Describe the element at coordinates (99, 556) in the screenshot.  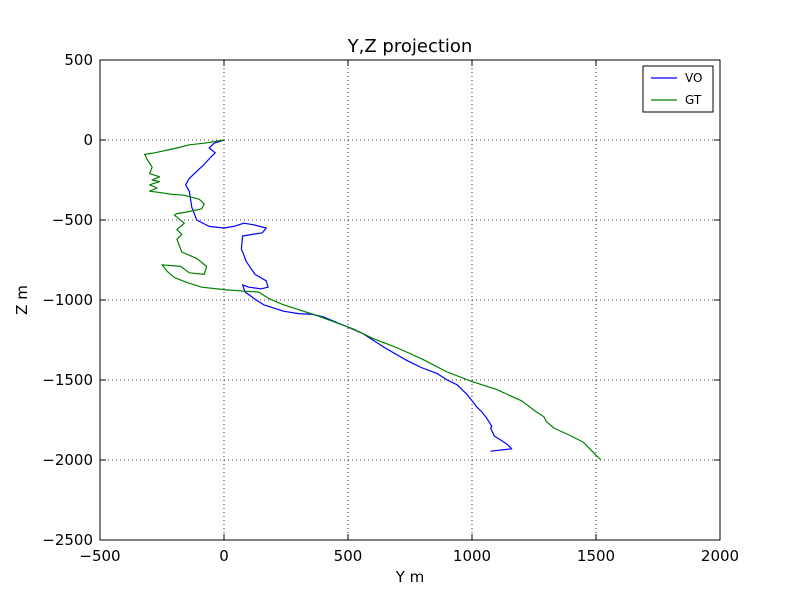
I see `x-tick-label: −500` at that location.